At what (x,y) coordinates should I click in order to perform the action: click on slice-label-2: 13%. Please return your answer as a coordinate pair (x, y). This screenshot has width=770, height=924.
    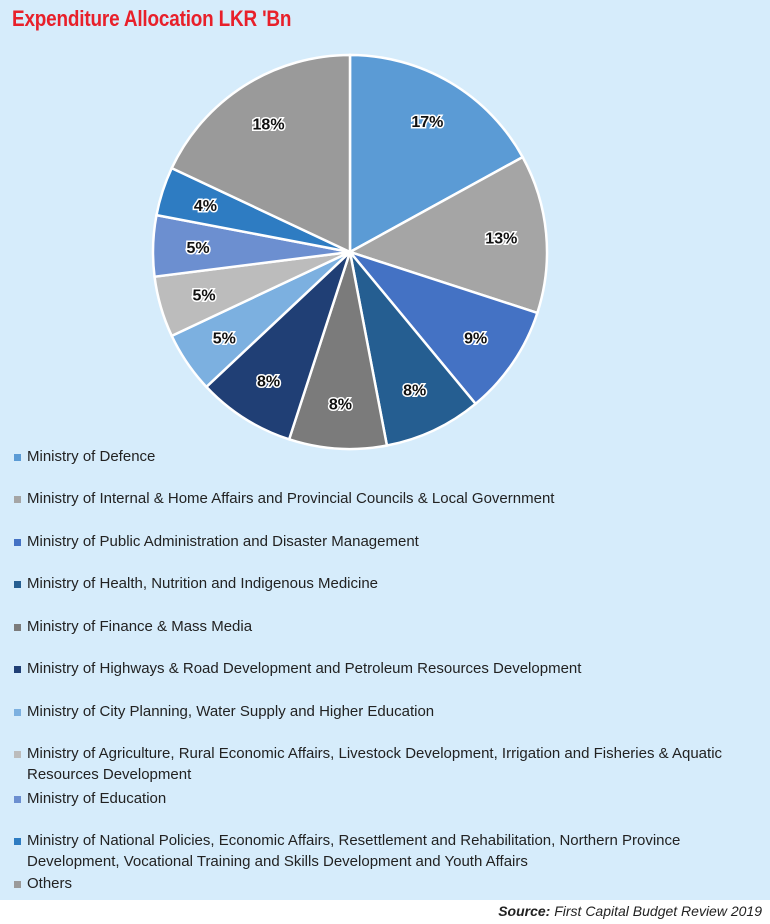
    Looking at the image, I should click on (501, 239).